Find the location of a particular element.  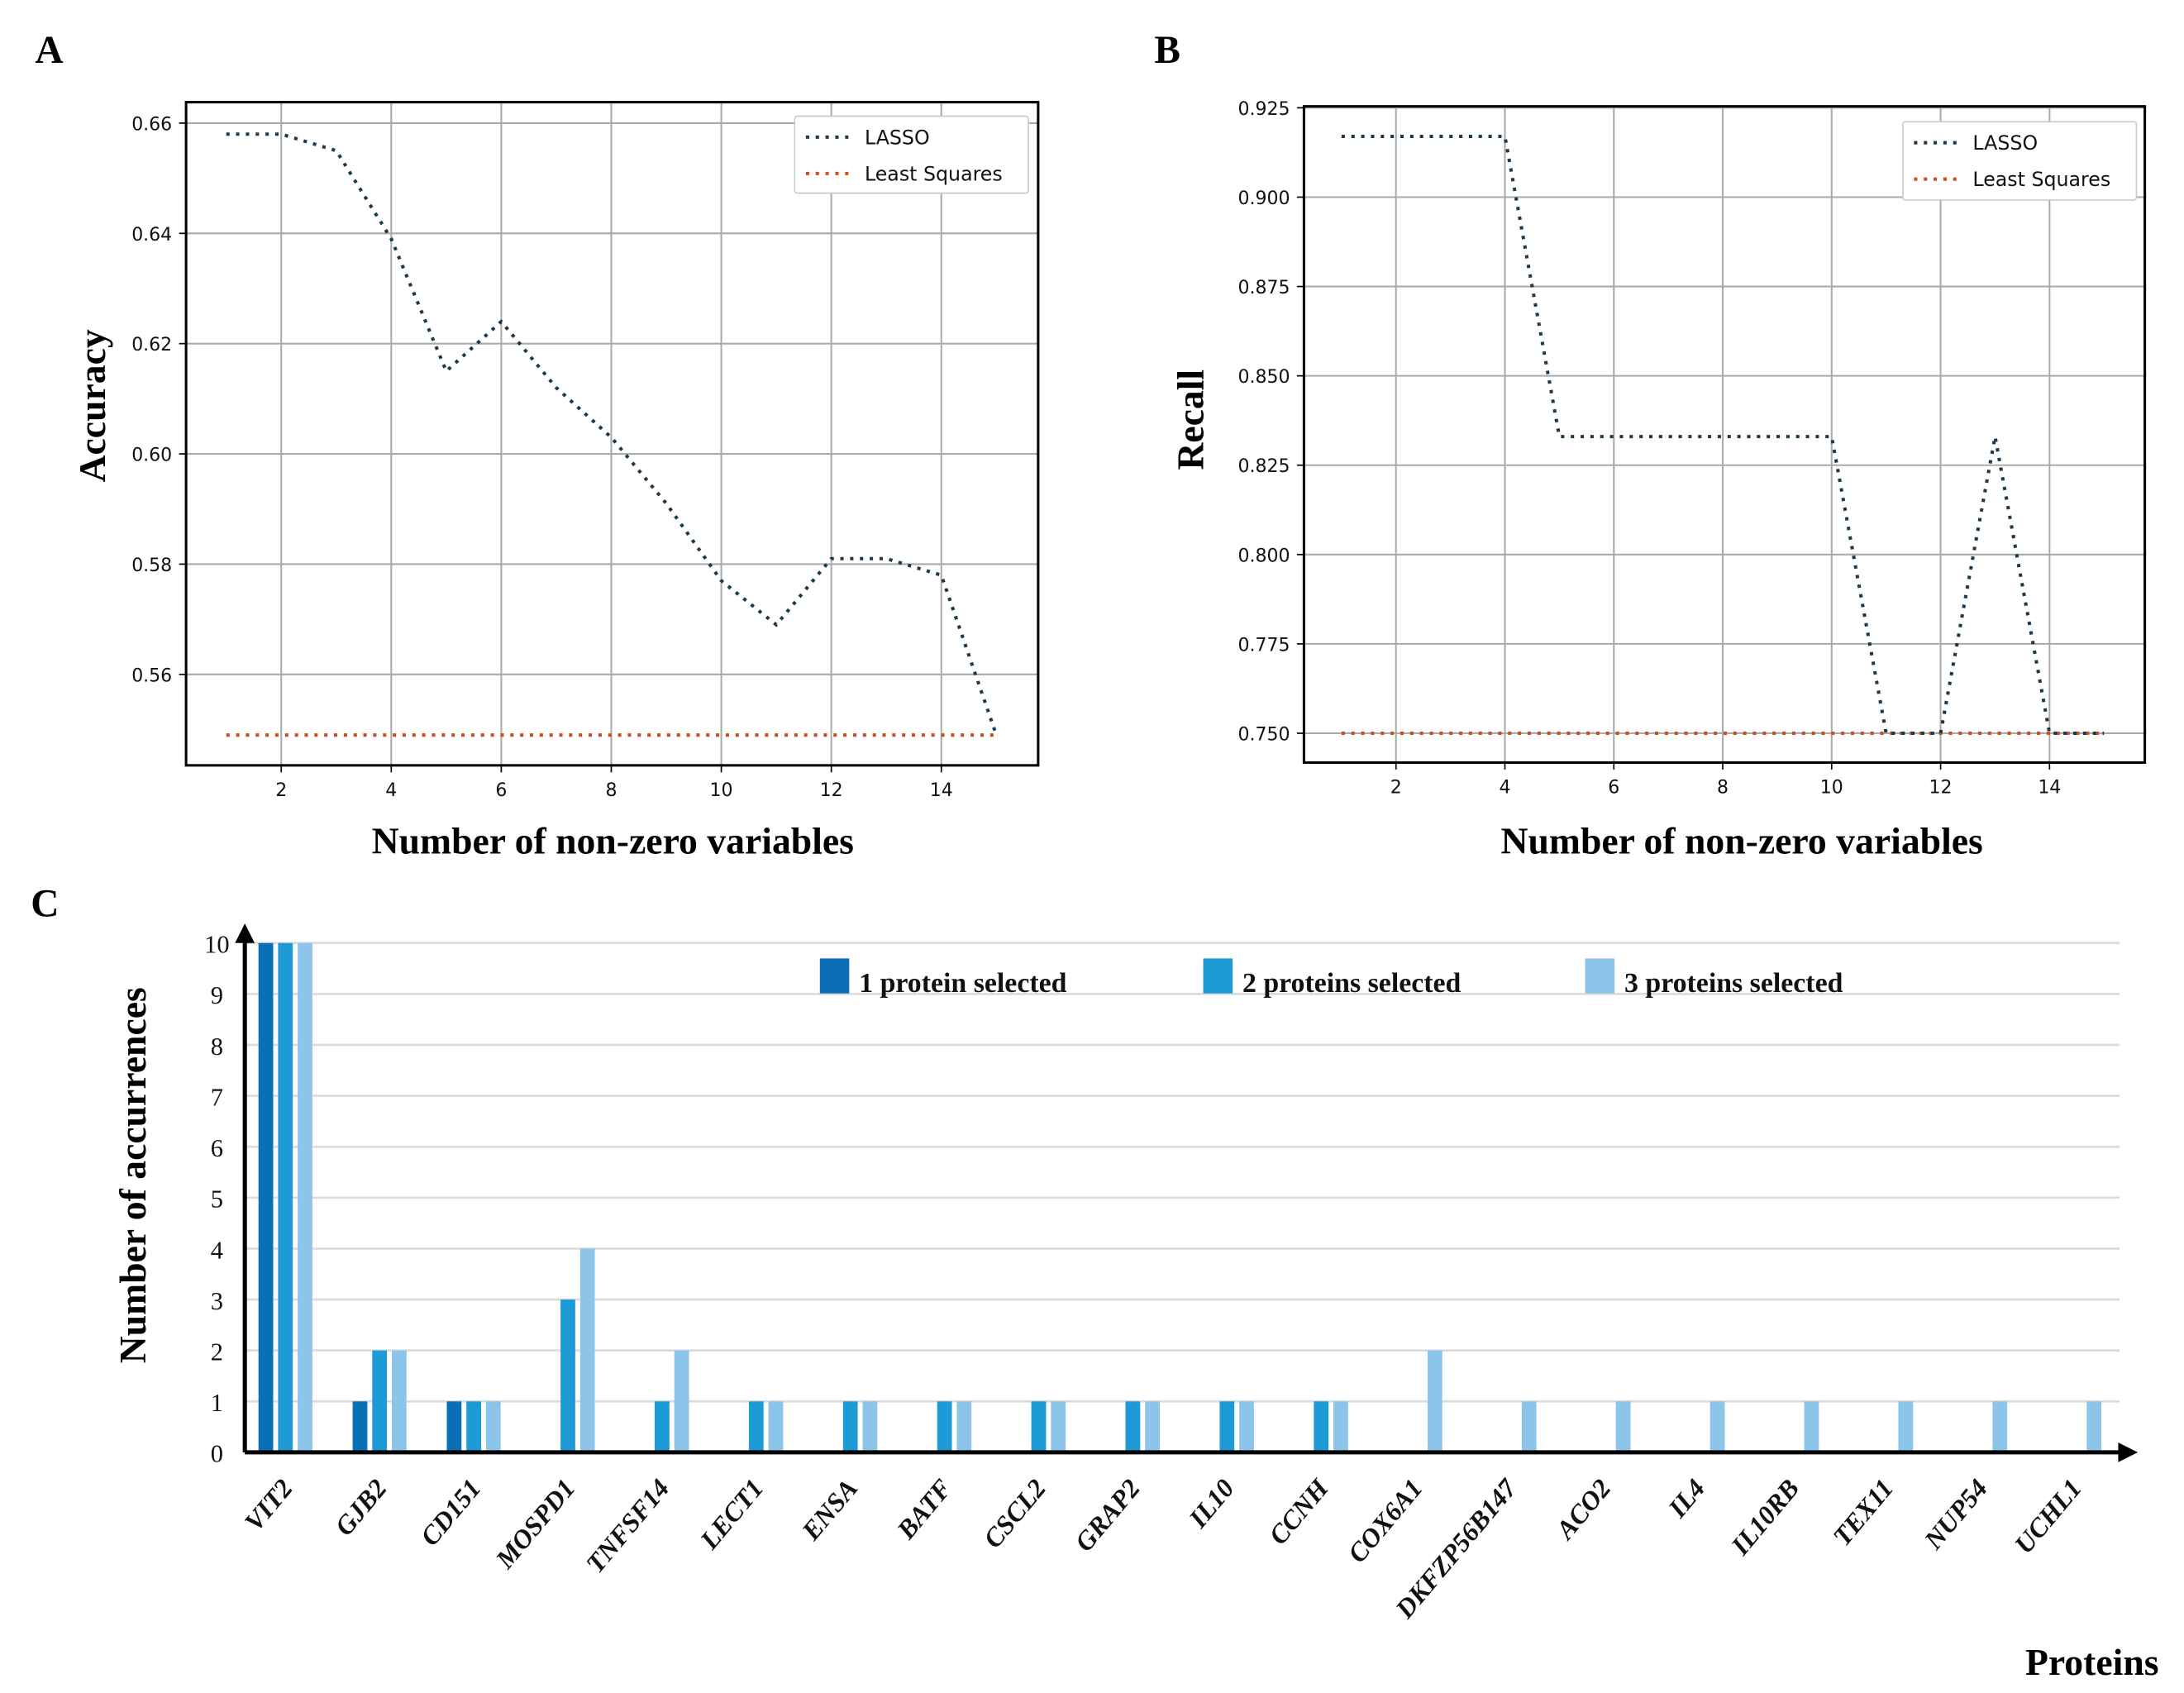

x-tick-label: 2 is located at coordinates (281, 790).